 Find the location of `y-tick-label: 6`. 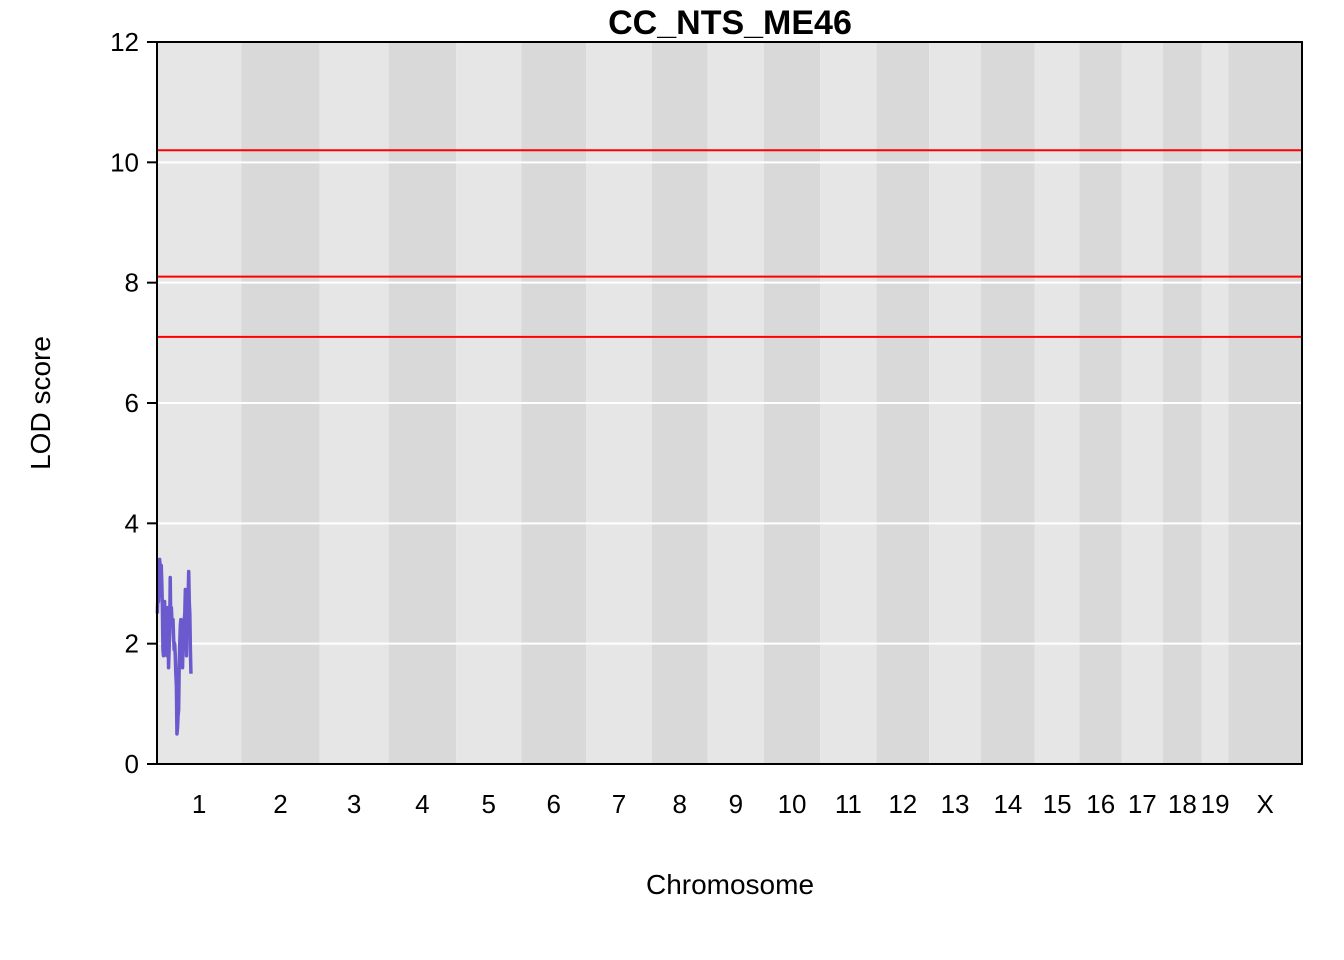

y-tick-label: 6 is located at coordinates (132, 403).